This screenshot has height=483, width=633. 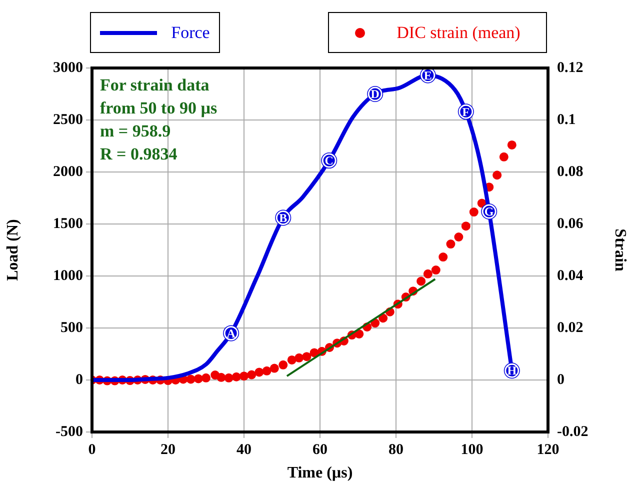 What do you see at coordinates (548, 450) in the screenshot?
I see `x-tick-label: 120` at bounding box center [548, 450].